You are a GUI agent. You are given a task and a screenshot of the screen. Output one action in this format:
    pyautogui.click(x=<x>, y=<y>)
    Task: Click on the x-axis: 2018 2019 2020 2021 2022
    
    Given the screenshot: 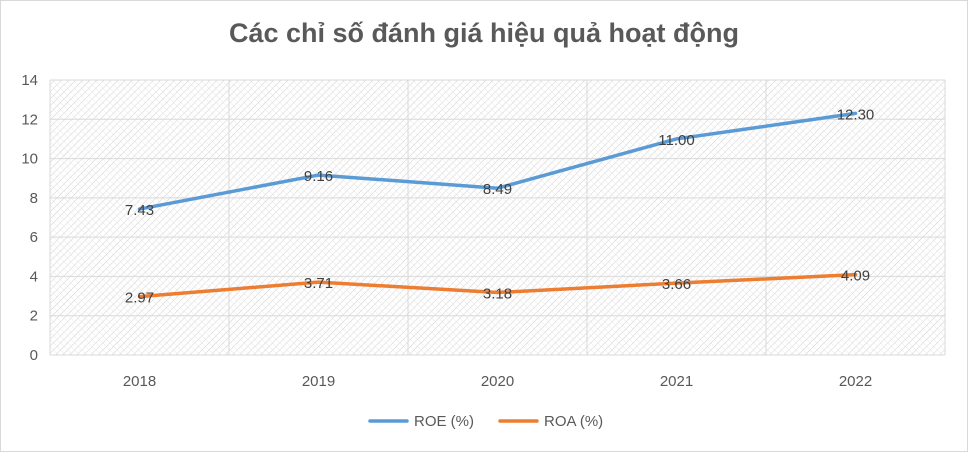 What is the action you would take?
    pyautogui.click(x=497, y=381)
    